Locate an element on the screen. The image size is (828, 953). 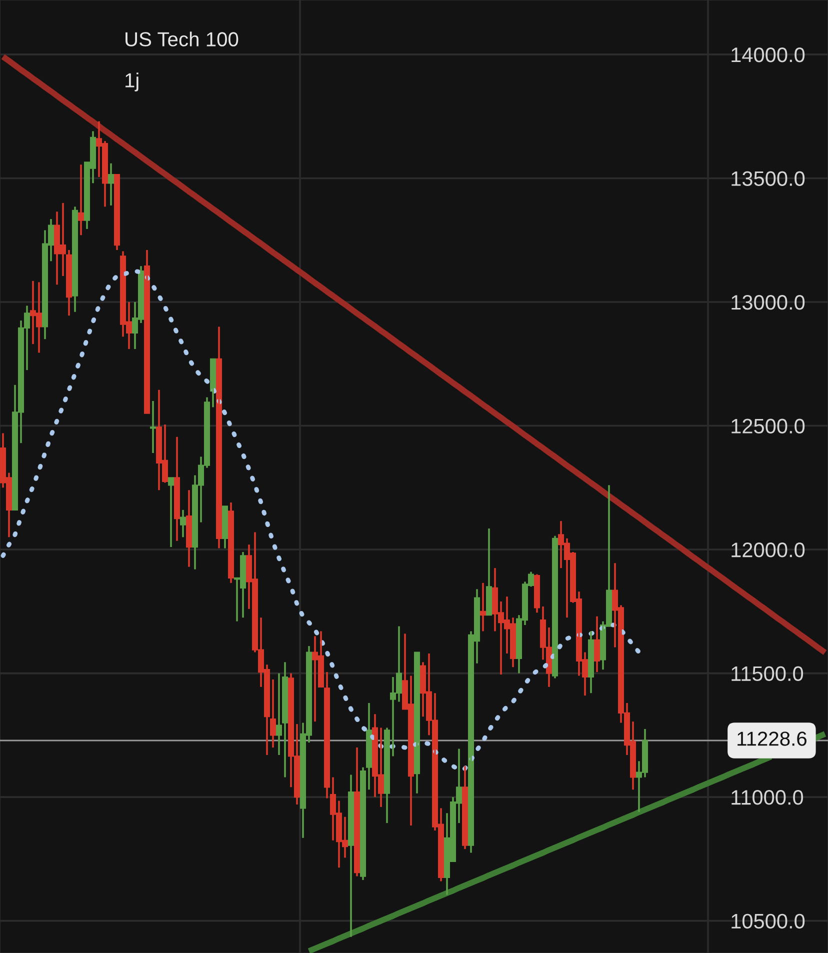
y-tick-label: 13500.0 is located at coordinates (768, 178).